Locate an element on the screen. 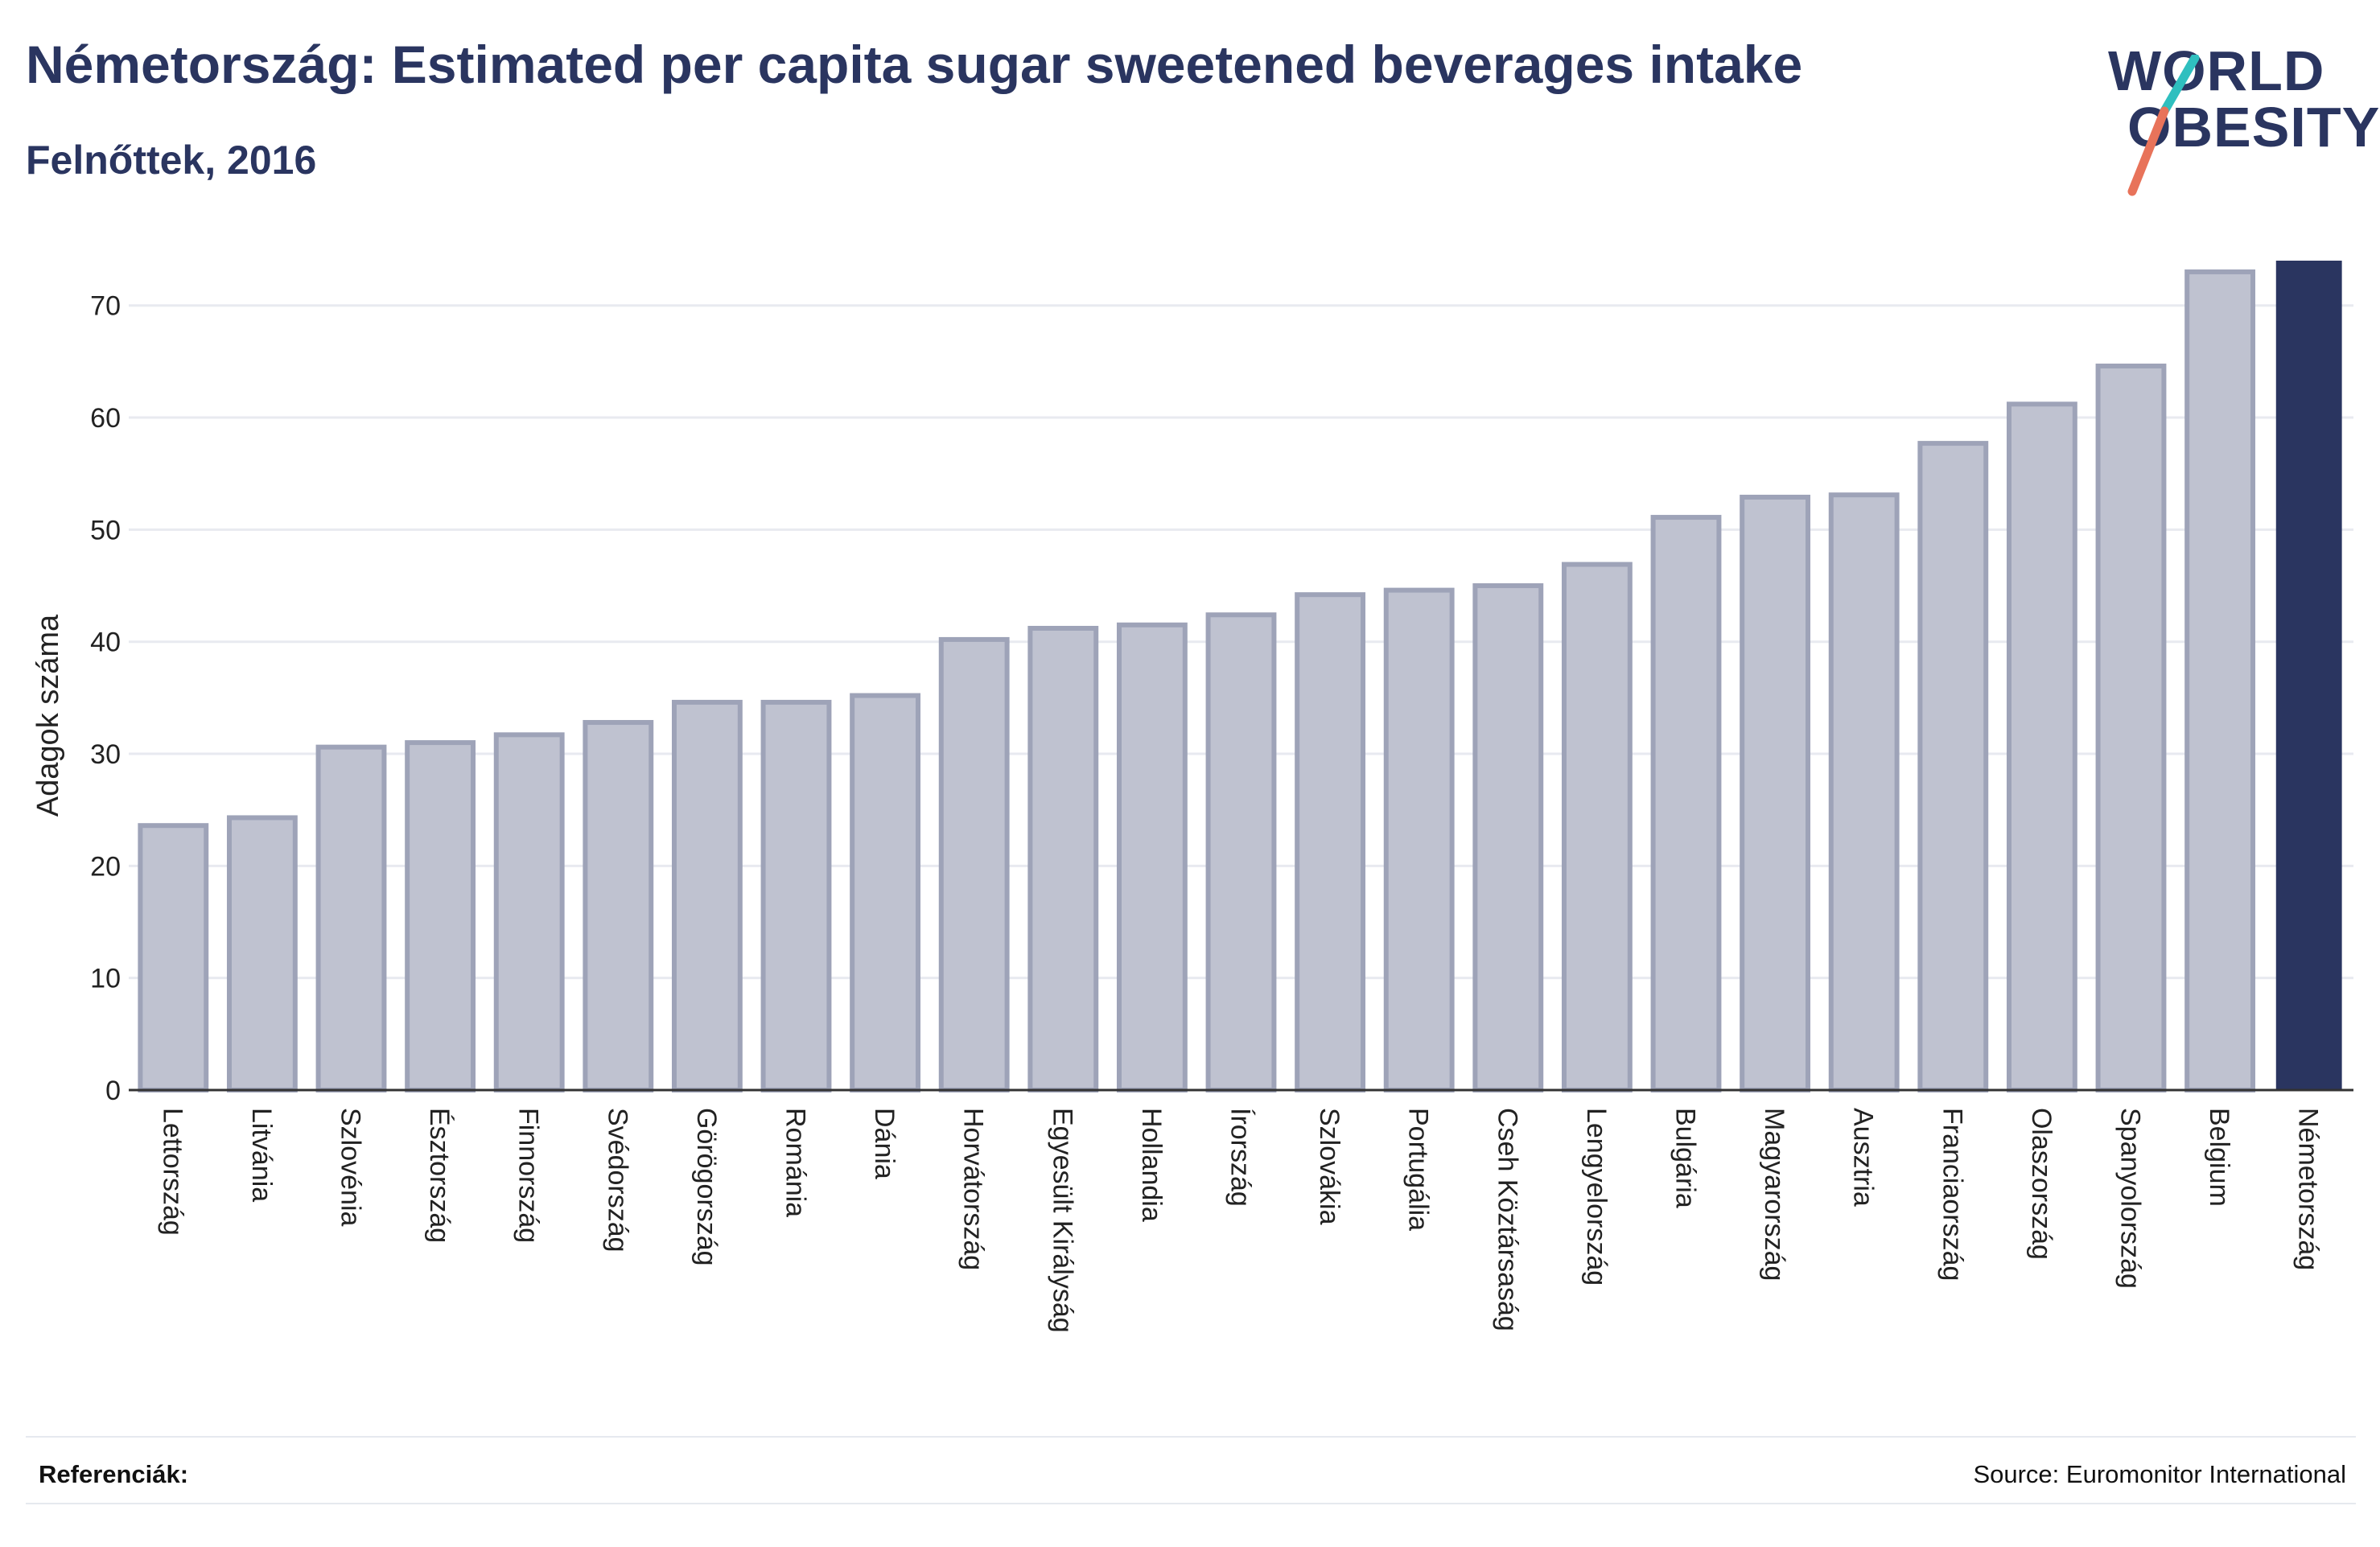 The width and height of the screenshot is (2380, 1547). bar-románia is located at coordinates (796, 896).